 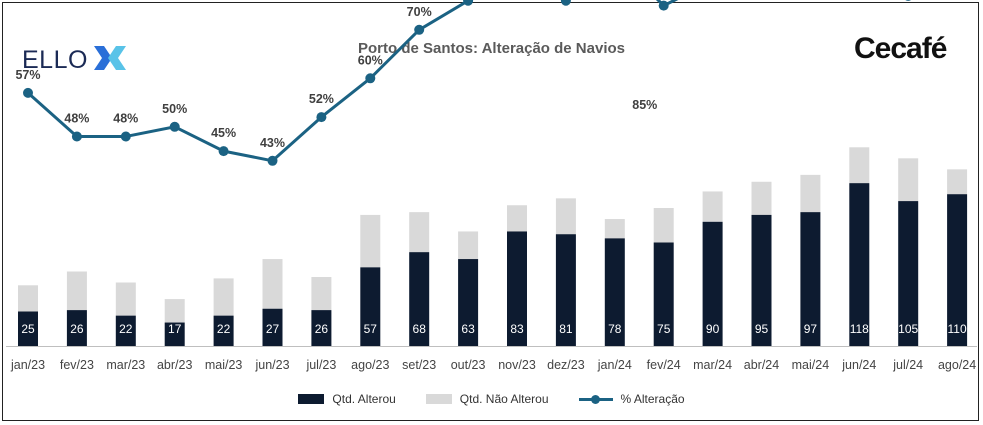 I want to click on percent-label: 70%, so click(x=419, y=12).